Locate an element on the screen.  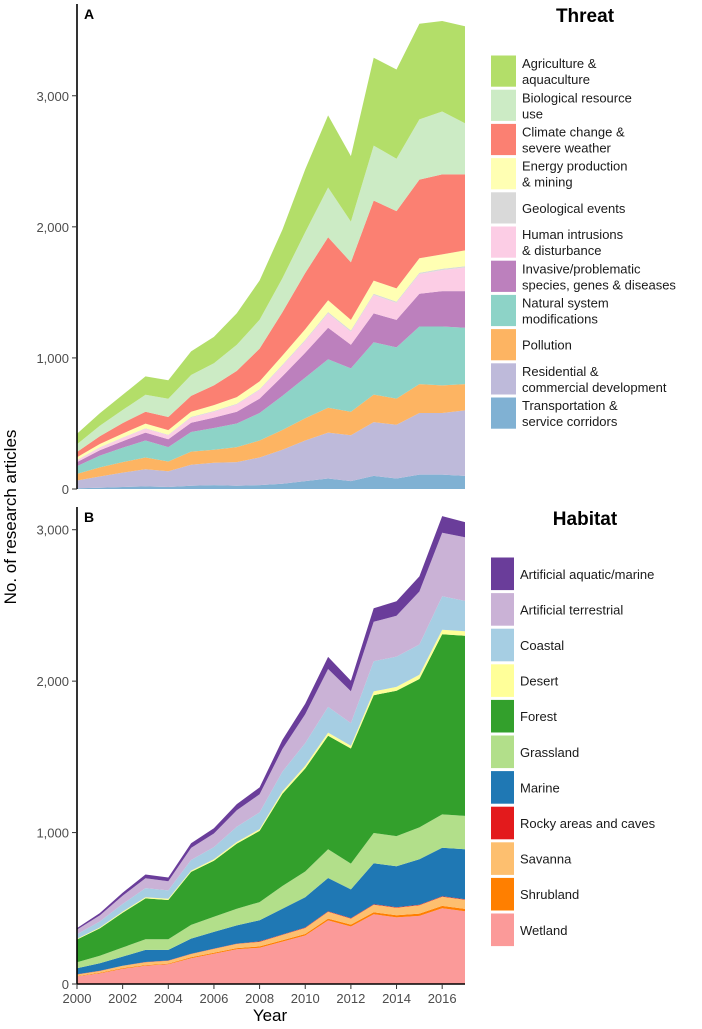
habitat-legend-label: Marine is located at coordinates (540, 787).